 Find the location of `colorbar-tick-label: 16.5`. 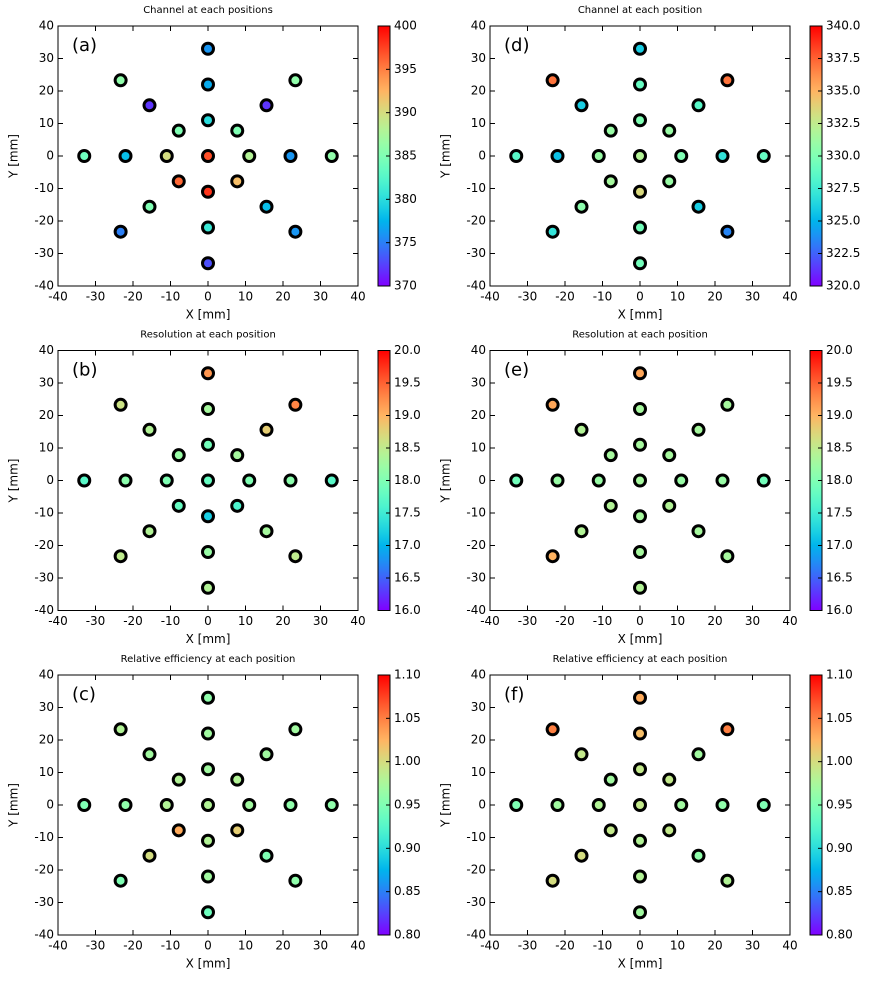

colorbar-tick-label: 16.5 is located at coordinates (407, 578).